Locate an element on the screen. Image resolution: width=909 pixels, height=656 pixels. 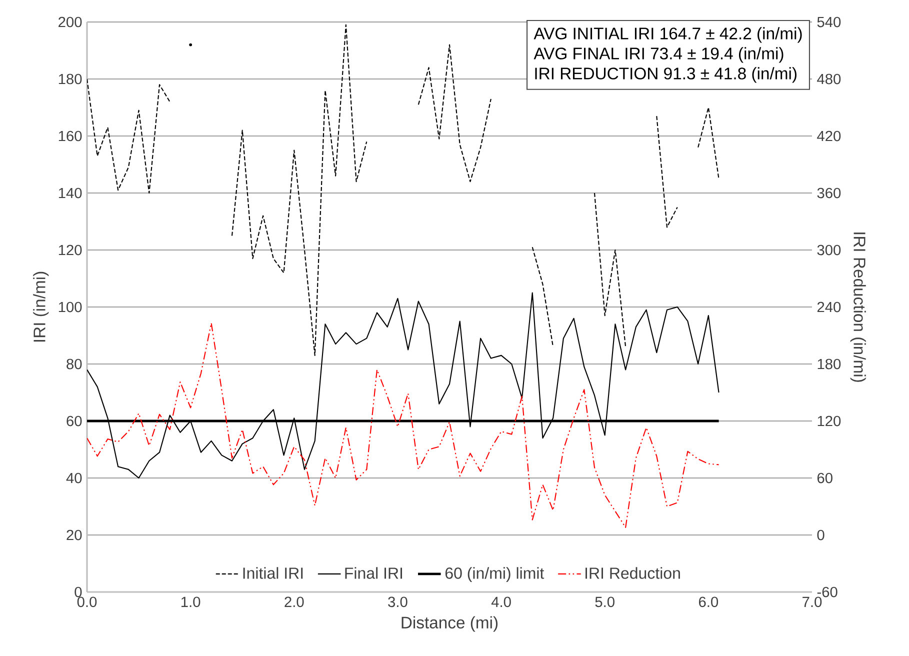
legend-label: IRI Reduction is located at coordinates (633, 573).